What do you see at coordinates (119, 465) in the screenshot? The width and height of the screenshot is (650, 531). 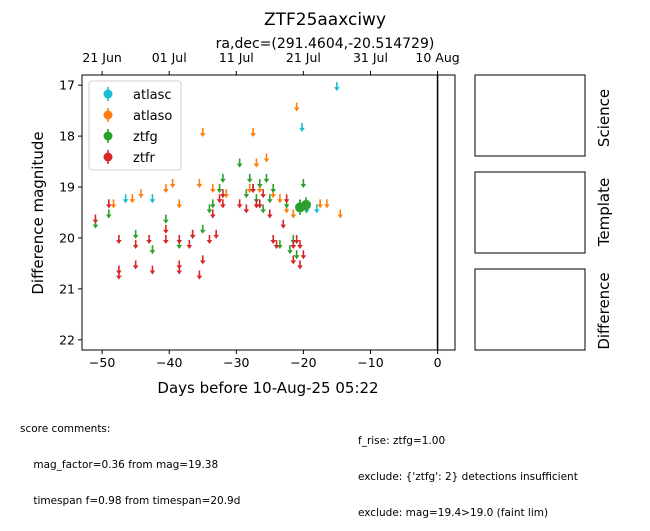 I see `comment-line: mag_factor=0.36 from mag=19.38` at bounding box center [119, 465].